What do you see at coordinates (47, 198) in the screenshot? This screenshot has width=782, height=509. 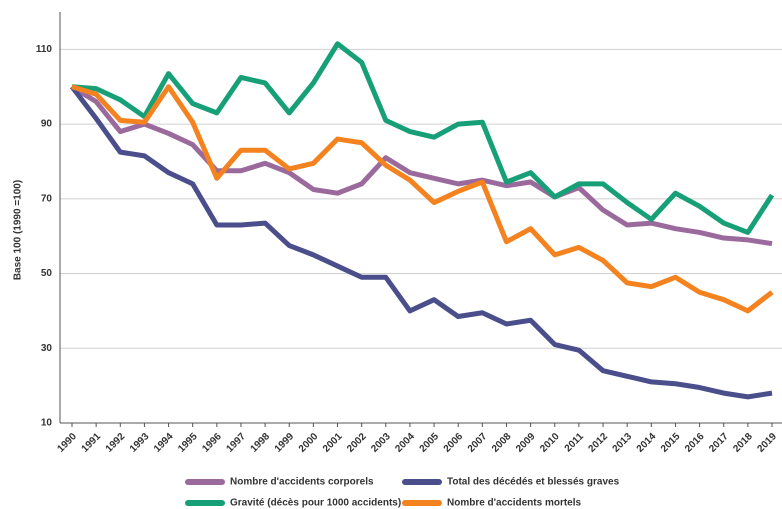 I see `y-tick-label: 70` at bounding box center [47, 198].